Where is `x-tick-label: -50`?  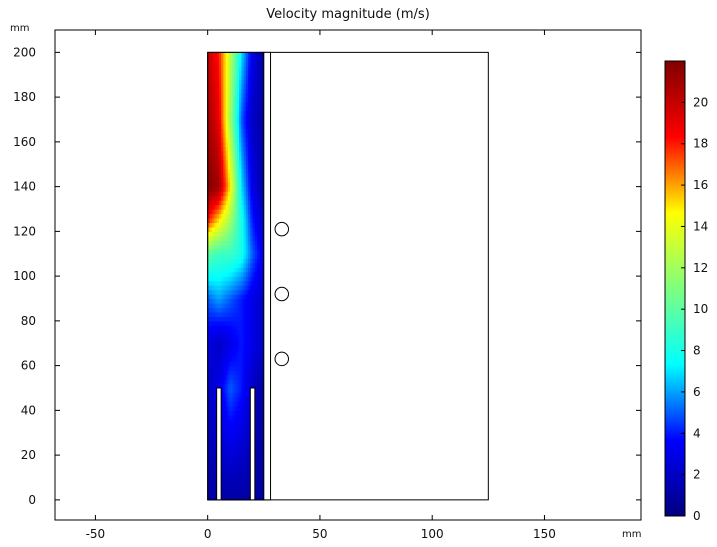 x-tick-label: -50 is located at coordinates (96, 534).